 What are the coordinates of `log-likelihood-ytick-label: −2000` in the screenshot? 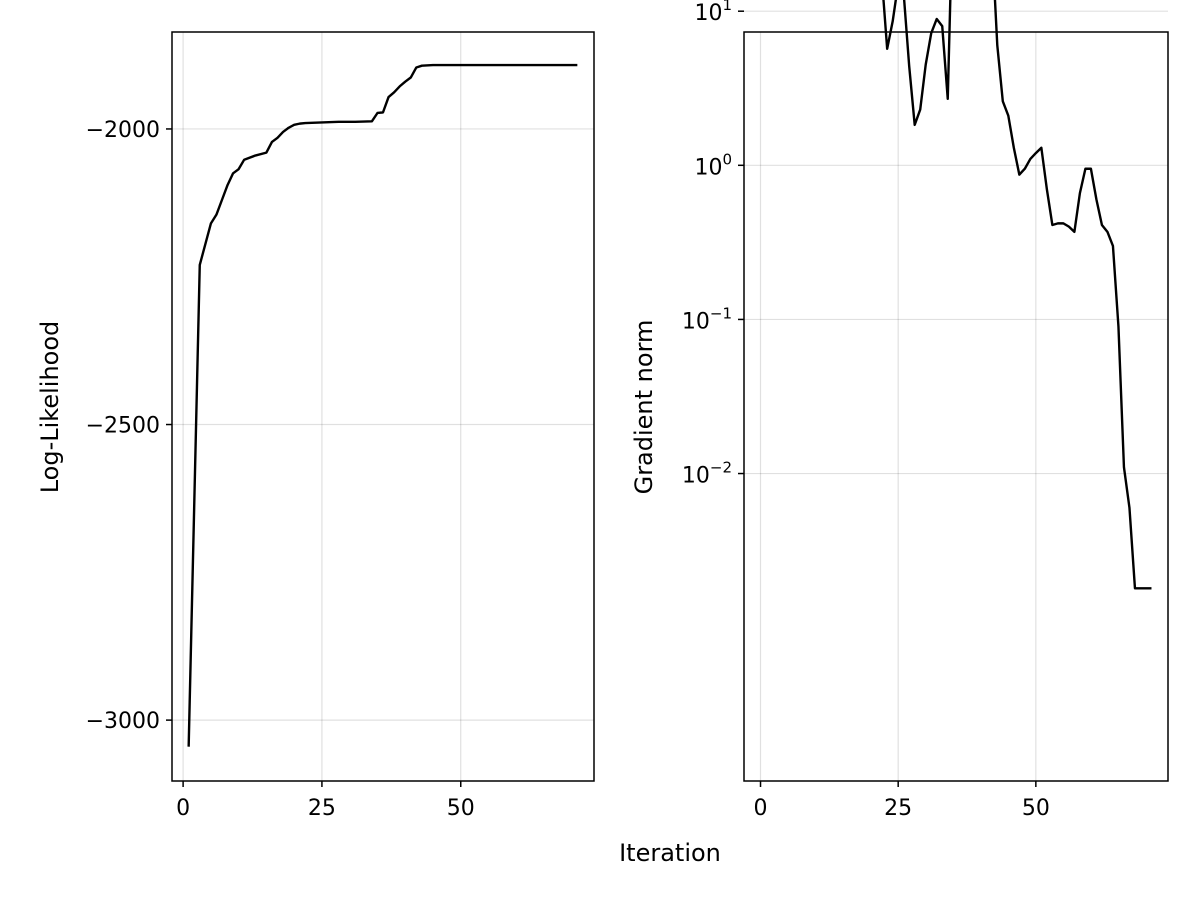 It's located at (123, 130).